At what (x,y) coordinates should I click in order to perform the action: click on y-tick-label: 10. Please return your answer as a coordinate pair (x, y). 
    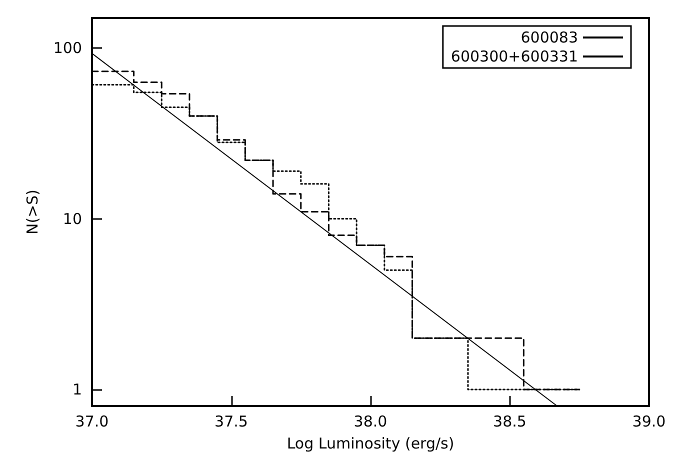
    Looking at the image, I should click on (72, 219).